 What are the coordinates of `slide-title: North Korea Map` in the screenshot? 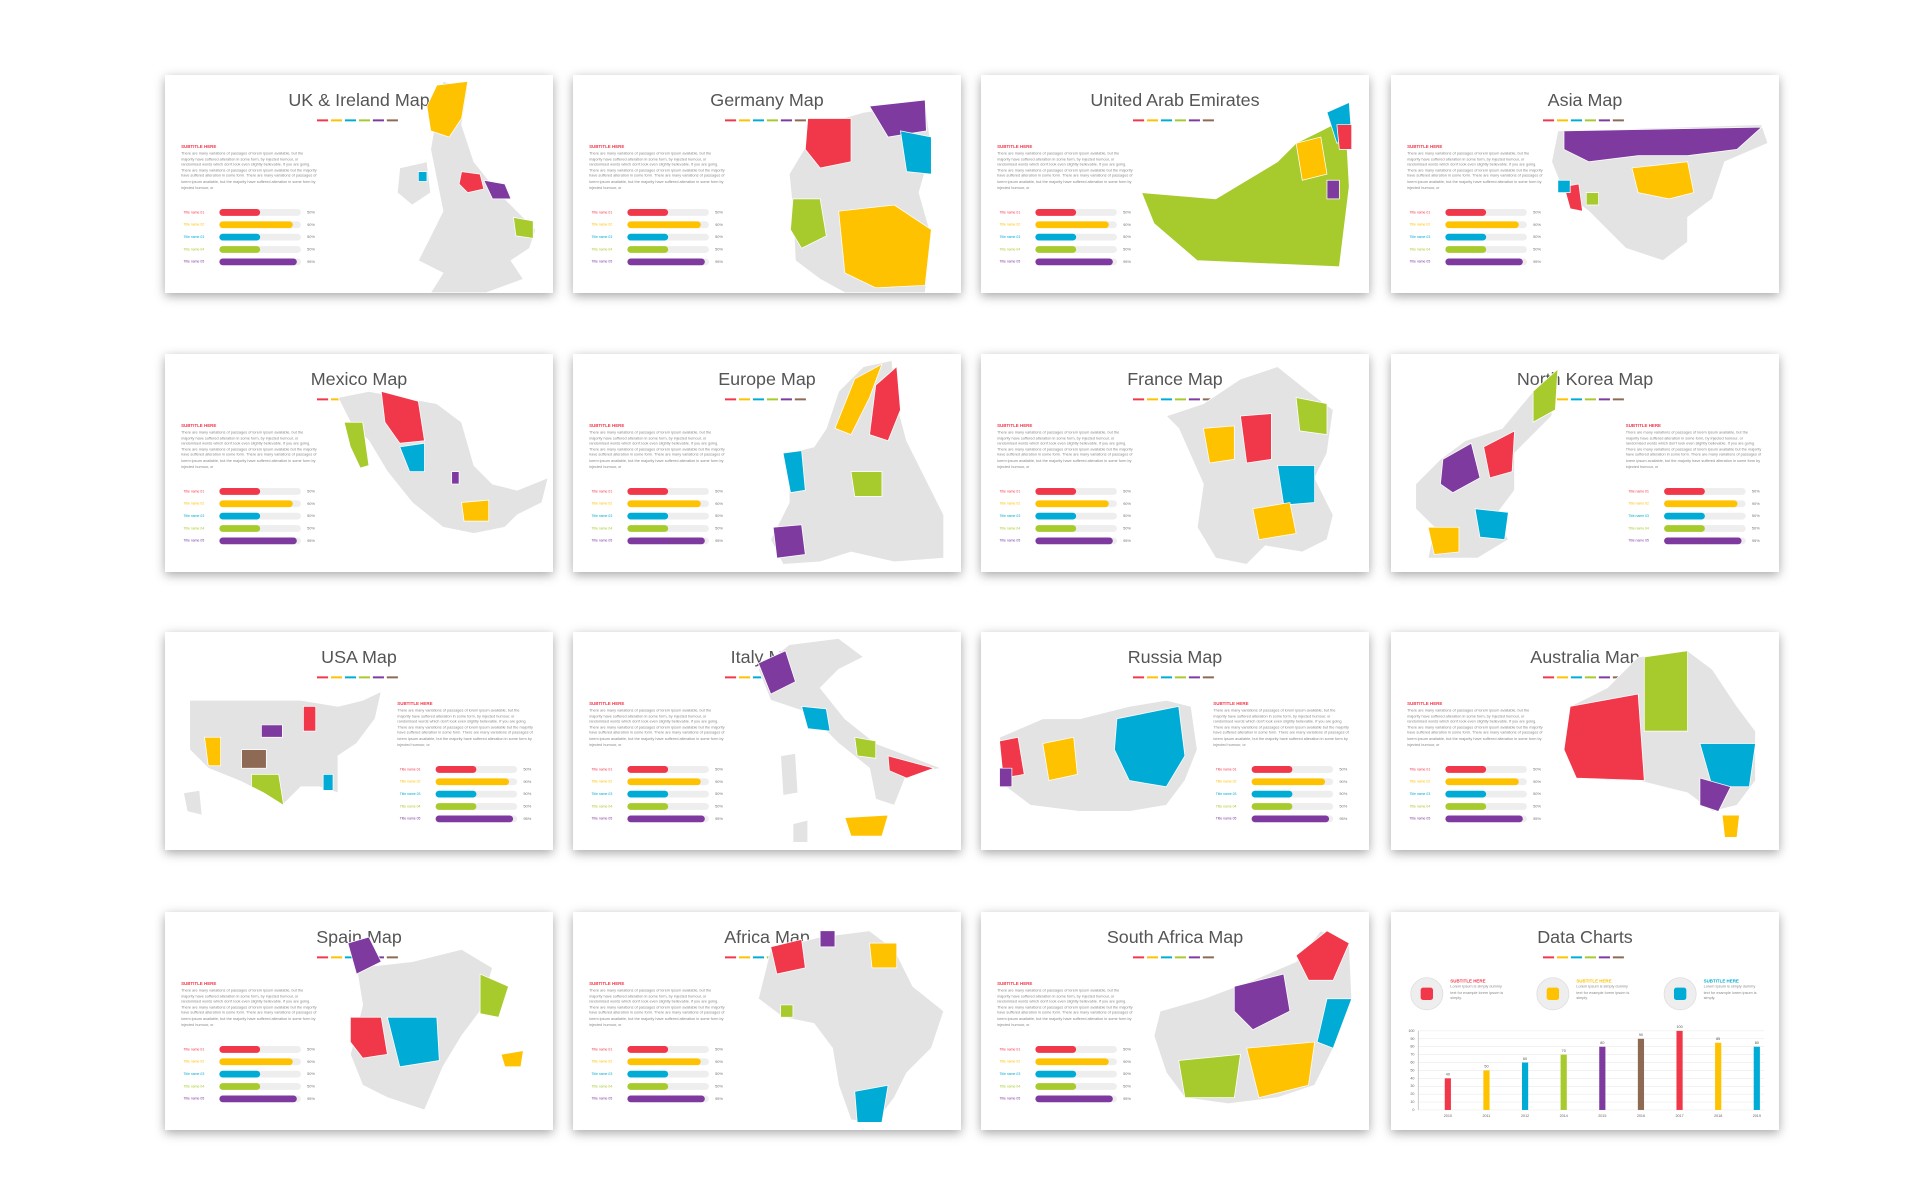 It's located at (1585, 379).